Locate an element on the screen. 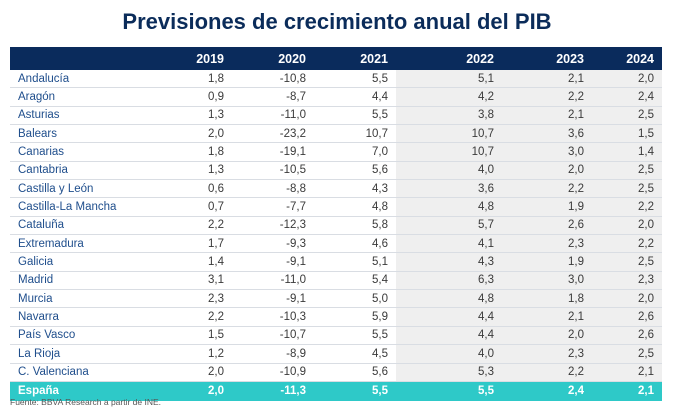 The width and height of the screenshot is (674, 412). total-value: 2,0 is located at coordinates (191, 391).